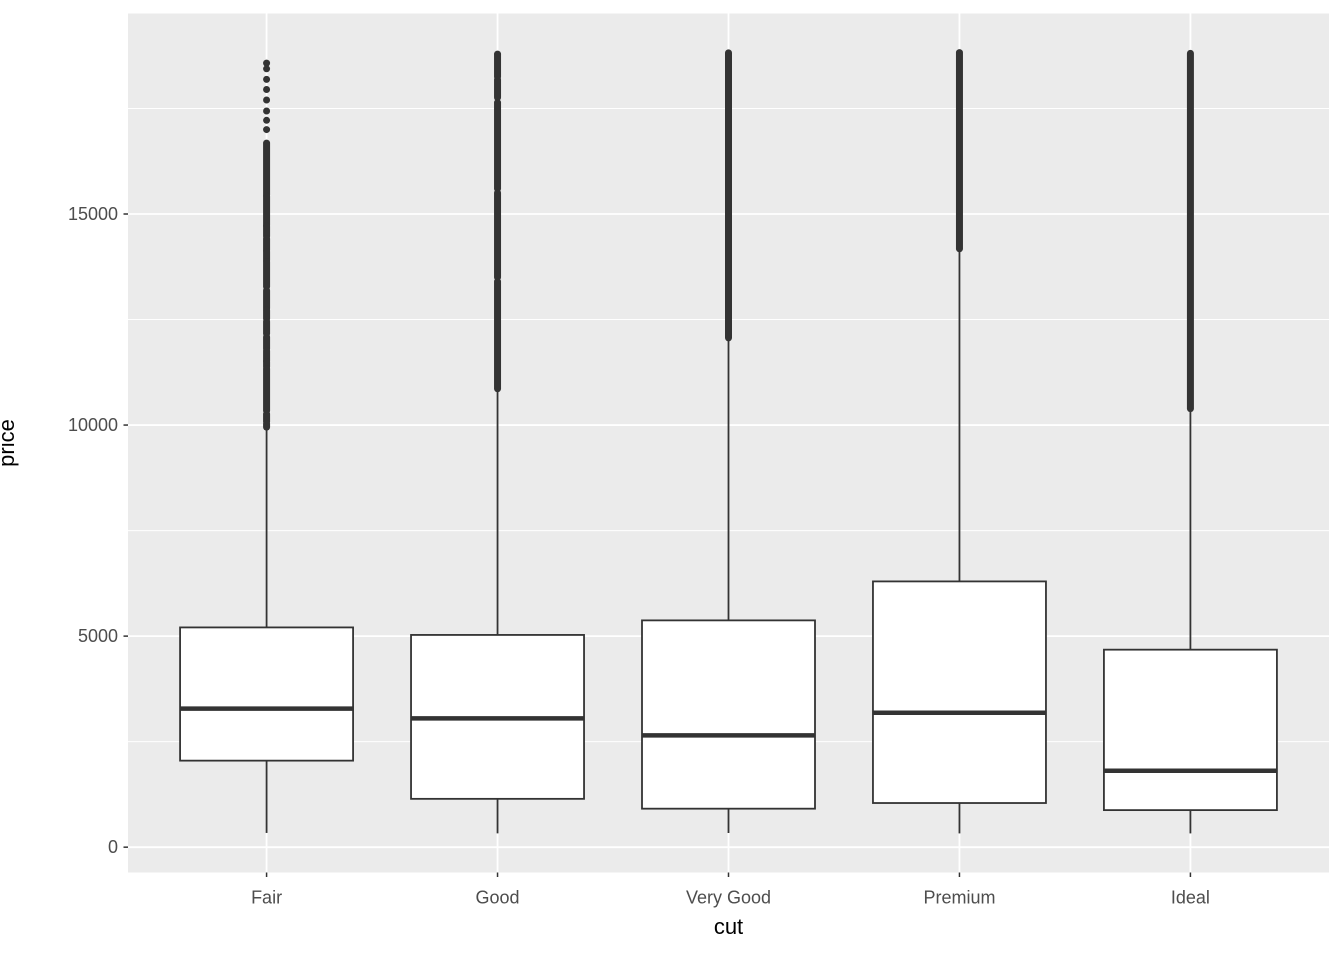  What do you see at coordinates (113, 847) in the screenshot?
I see `y-tick-label: 0` at bounding box center [113, 847].